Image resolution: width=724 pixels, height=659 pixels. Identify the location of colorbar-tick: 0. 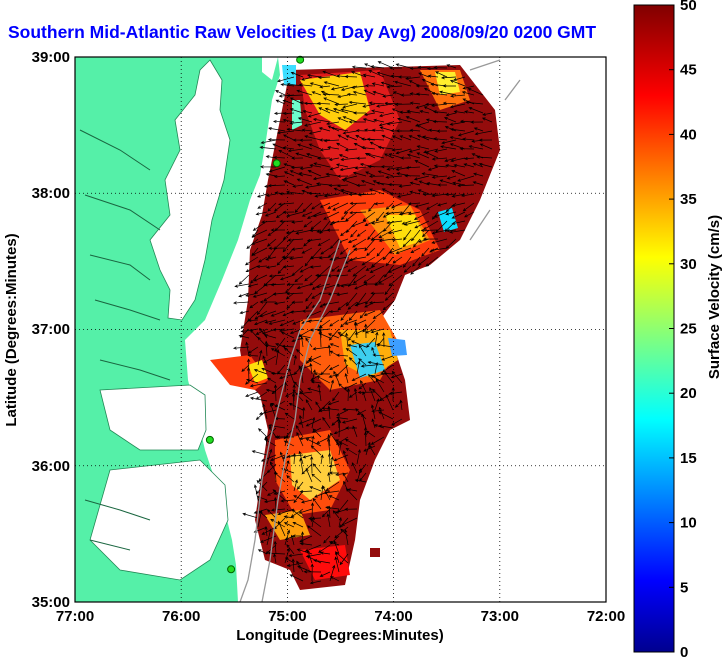
(684, 651).